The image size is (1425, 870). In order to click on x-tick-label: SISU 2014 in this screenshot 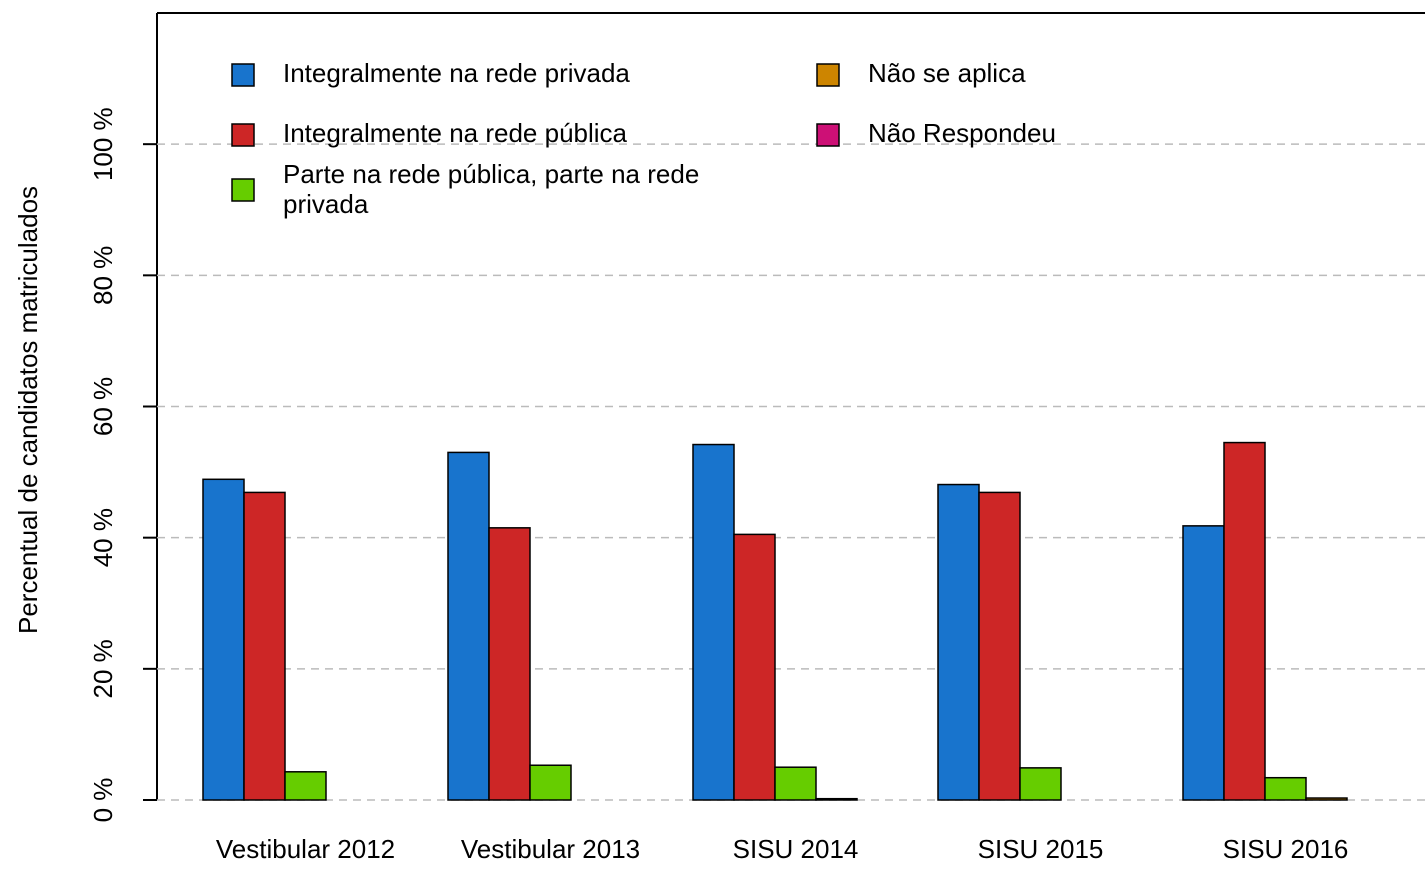, I will do `click(796, 849)`.